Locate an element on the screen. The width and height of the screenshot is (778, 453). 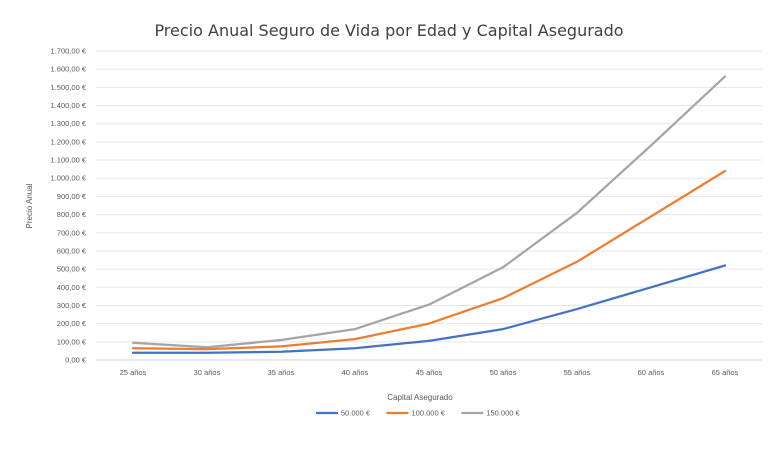
y-tick-label: 1.300,00 € is located at coordinates (69, 123).